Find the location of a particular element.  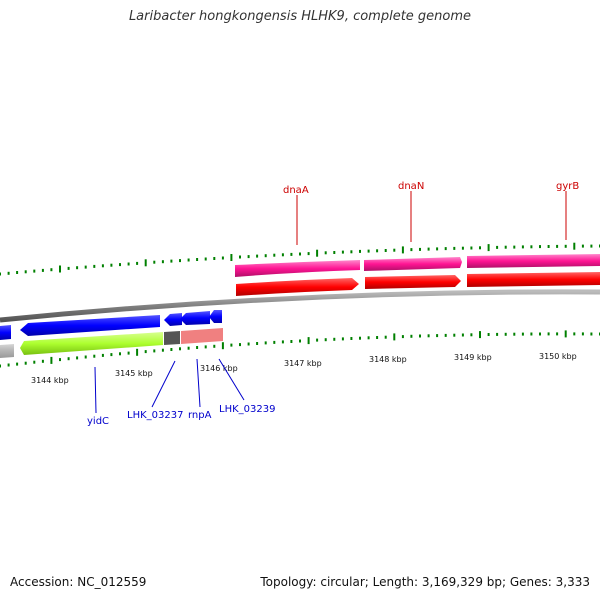

label-rnpA: rnpA is located at coordinates (200, 415).